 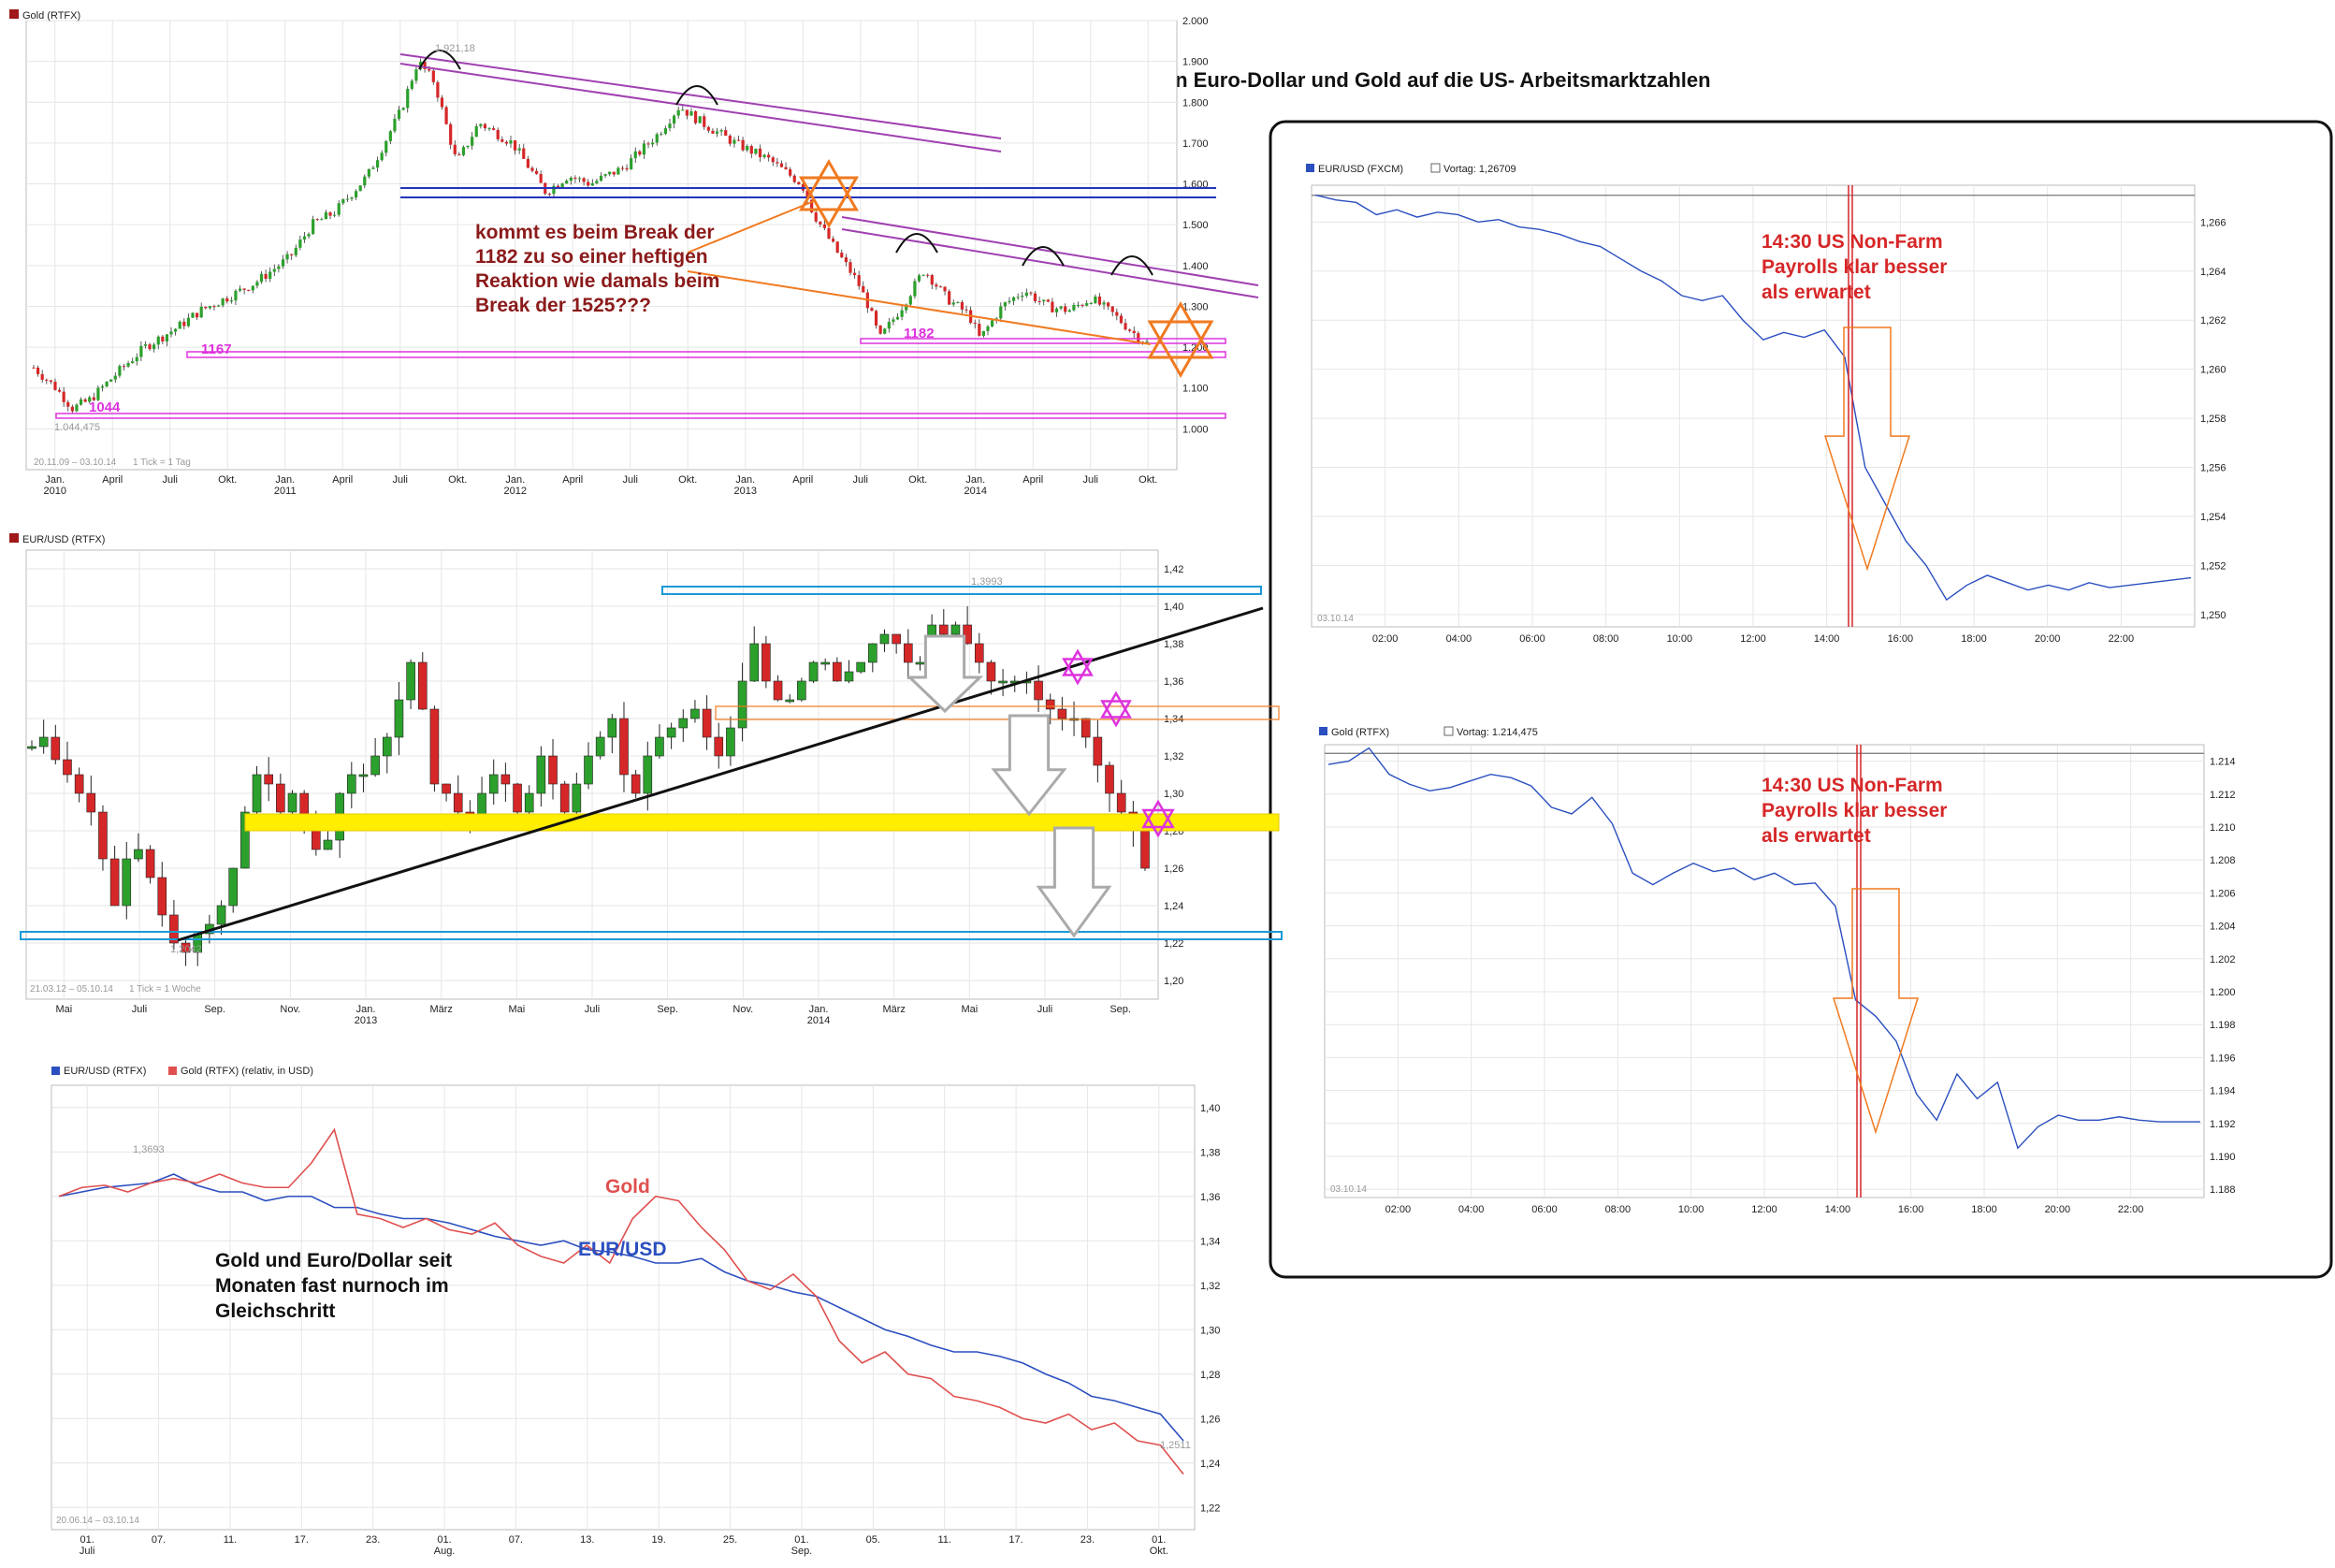 I want to click on down-arrow, so click(x=1074, y=882).